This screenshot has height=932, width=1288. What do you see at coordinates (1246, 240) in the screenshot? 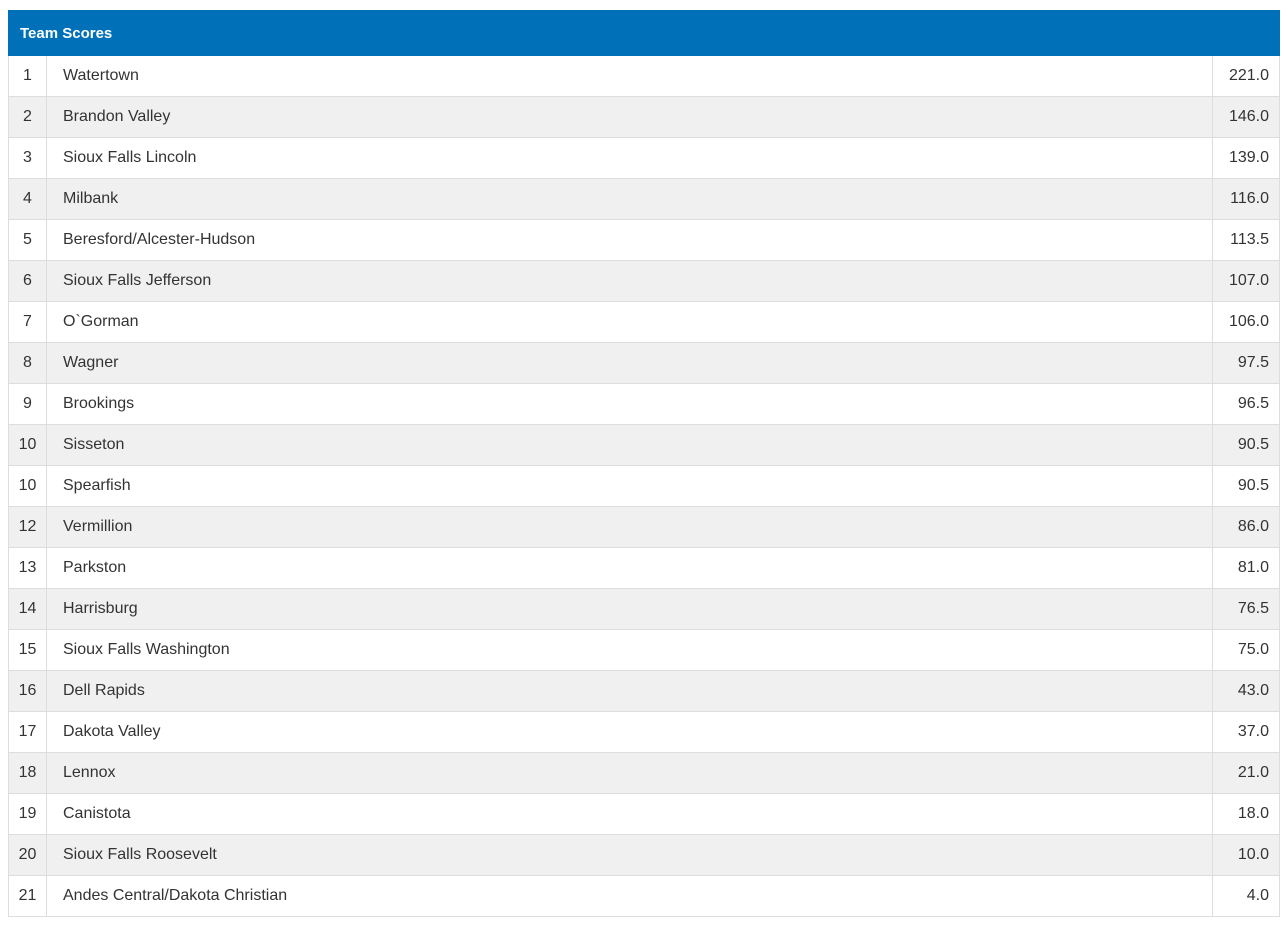
I see `score-cell: 113.5` at bounding box center [1246, 240].